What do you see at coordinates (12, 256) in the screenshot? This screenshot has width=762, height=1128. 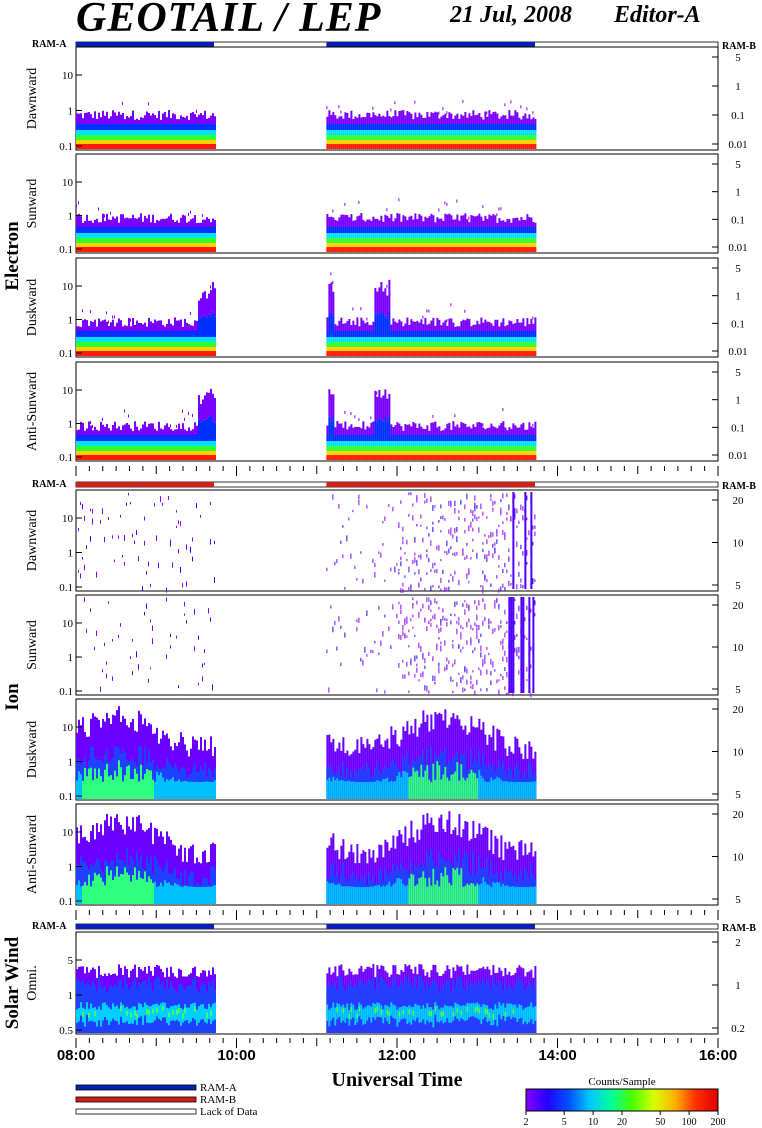 I see `group-label-electron: Electron` at bounding box center [12, 256].